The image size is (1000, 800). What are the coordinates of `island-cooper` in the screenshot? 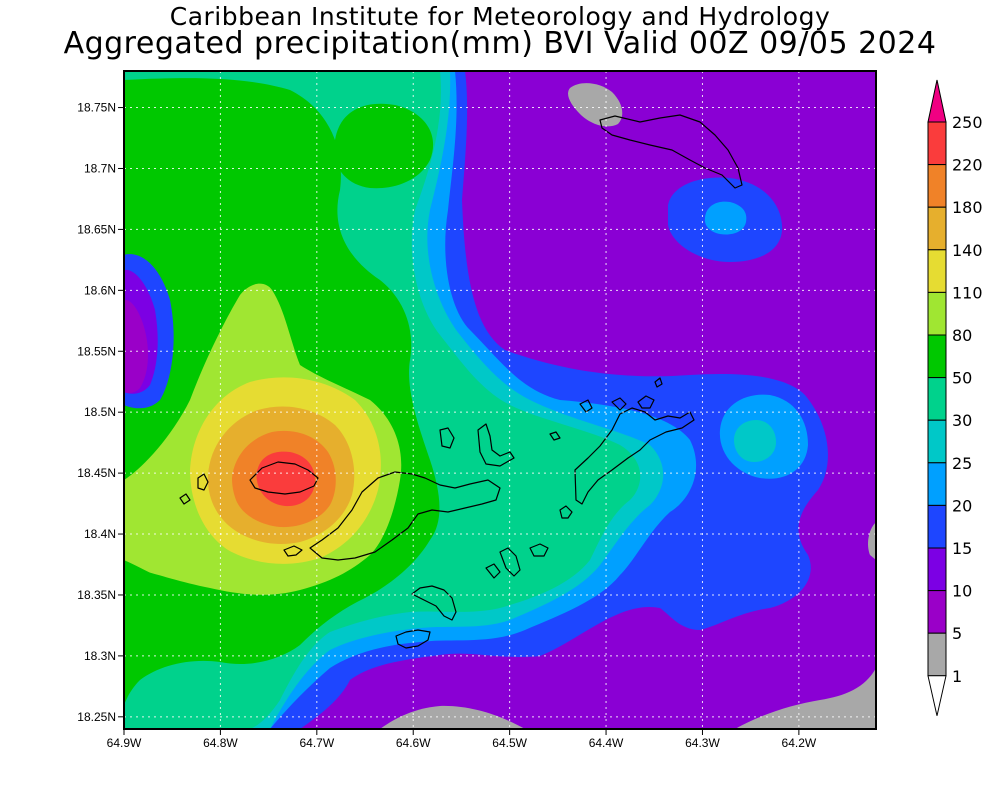 It's located at (510, 562).